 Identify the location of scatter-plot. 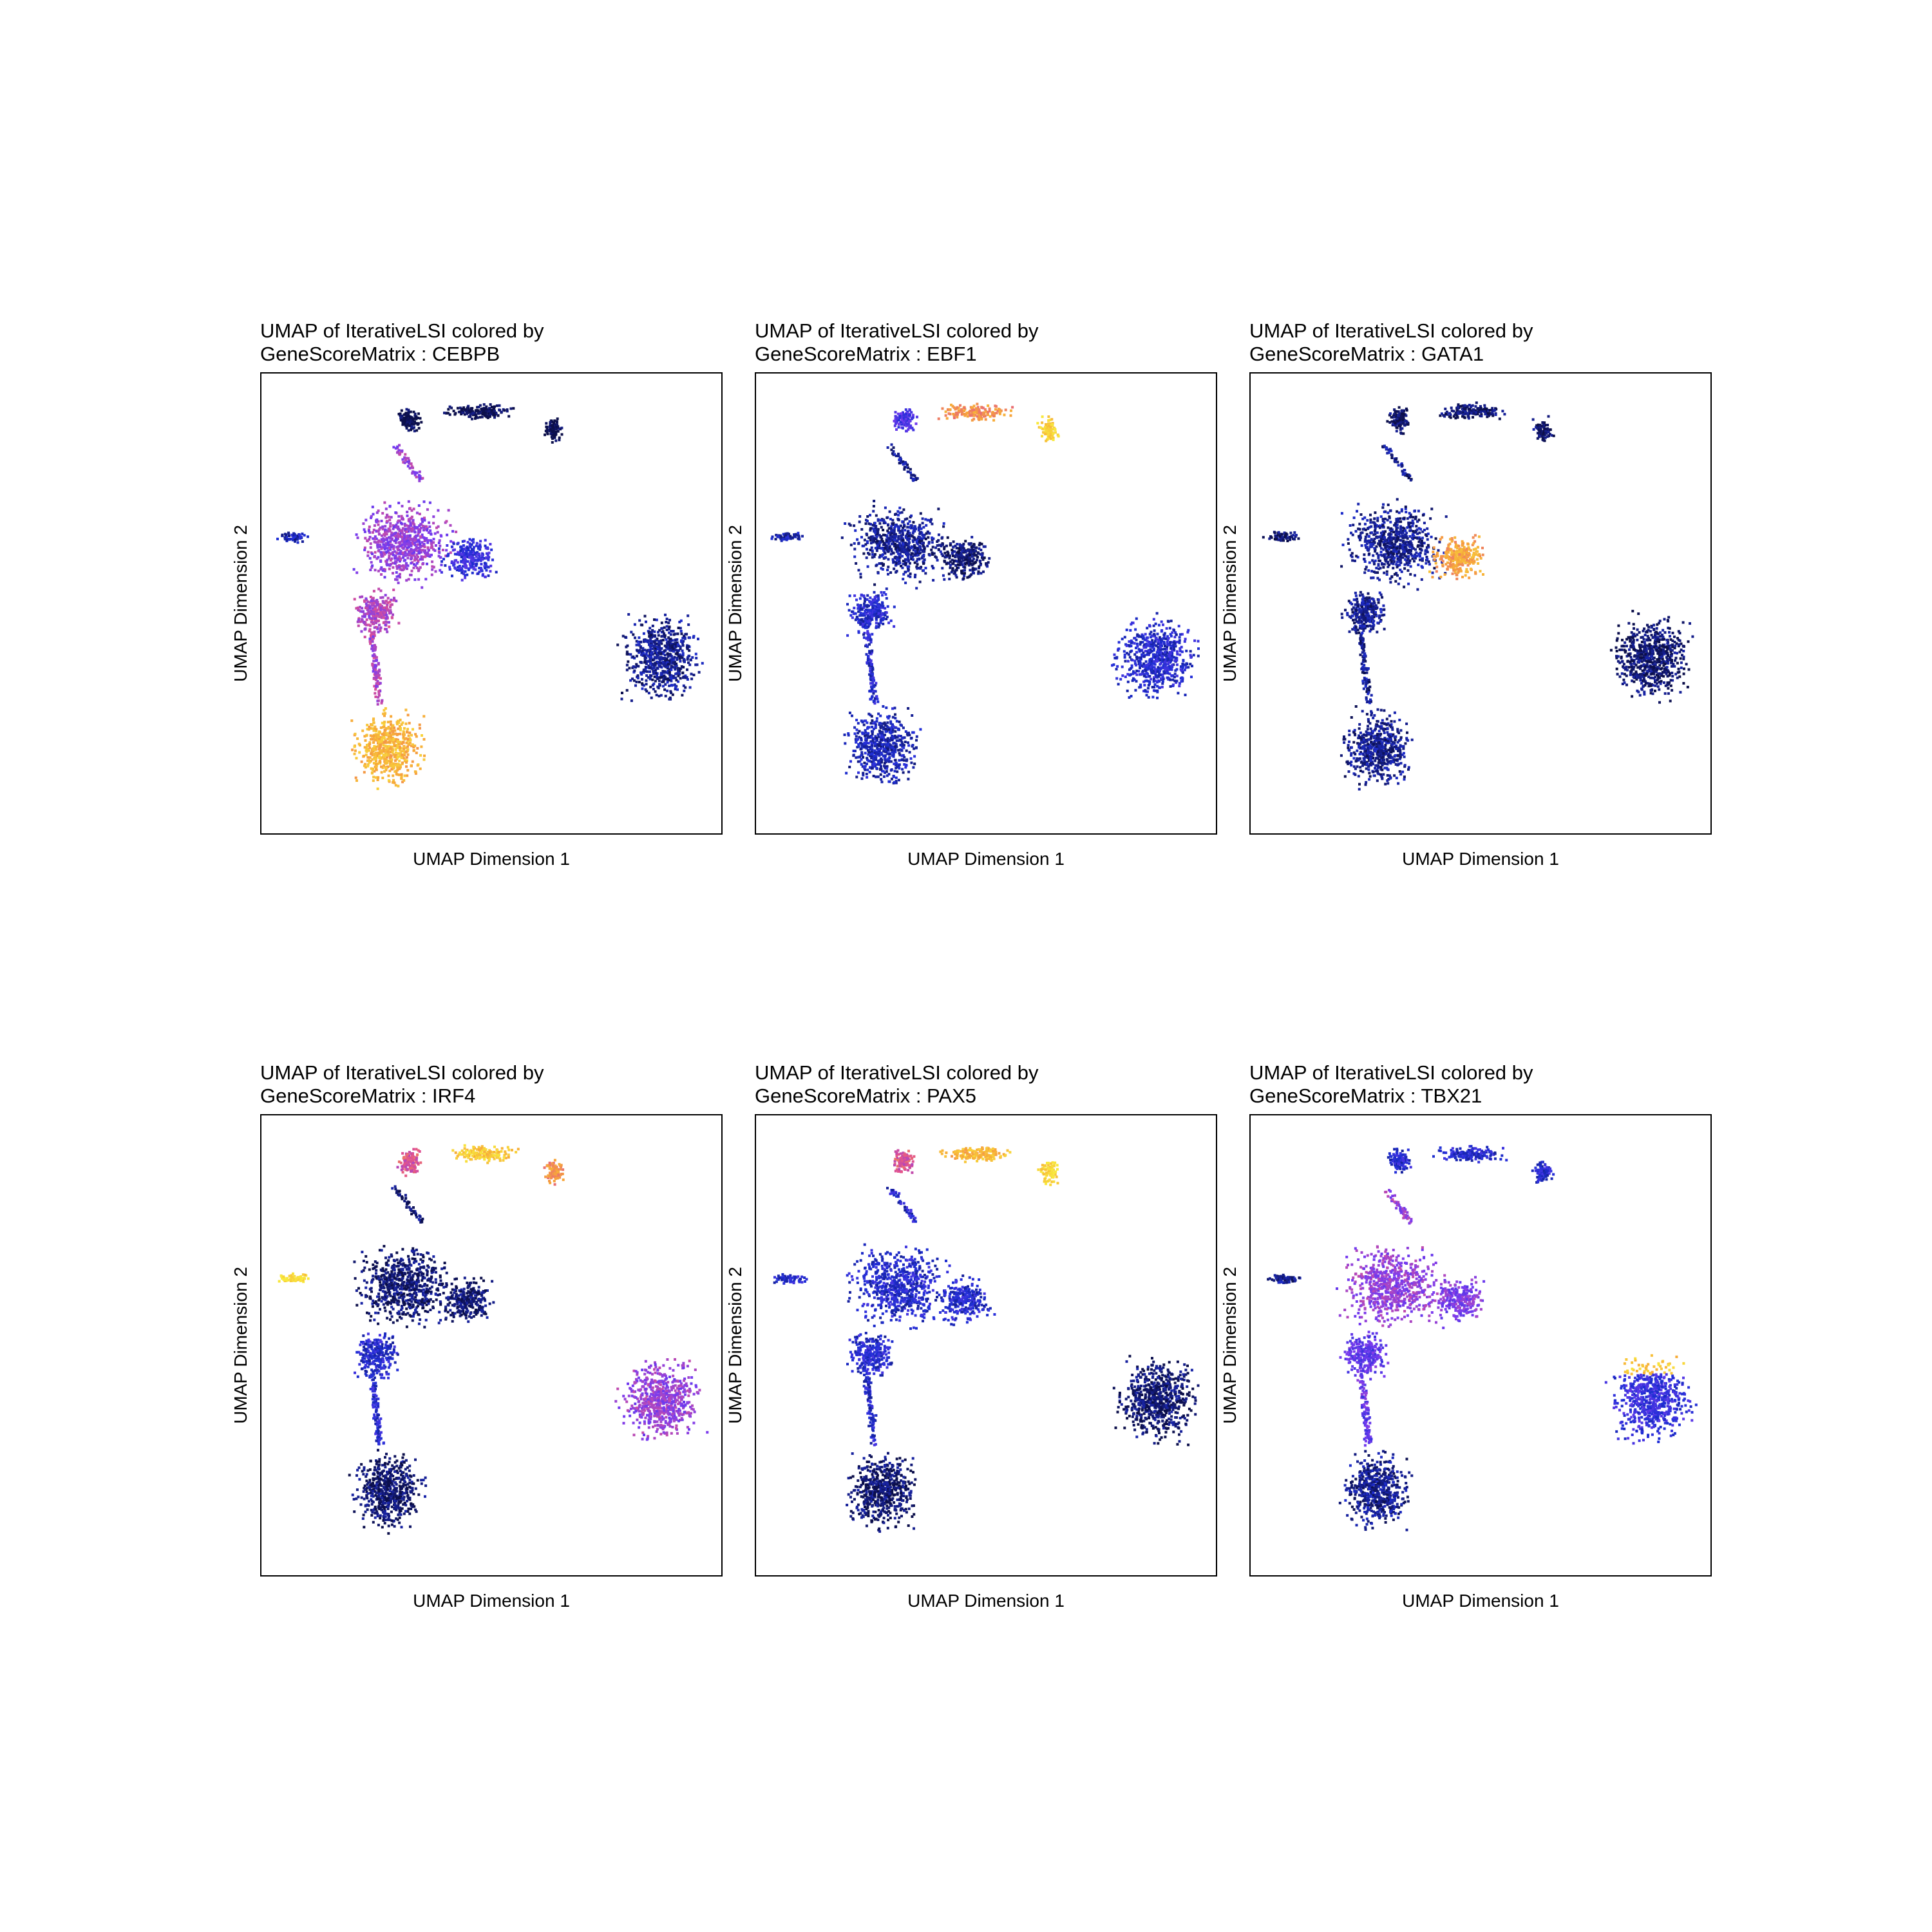
(490, 596).